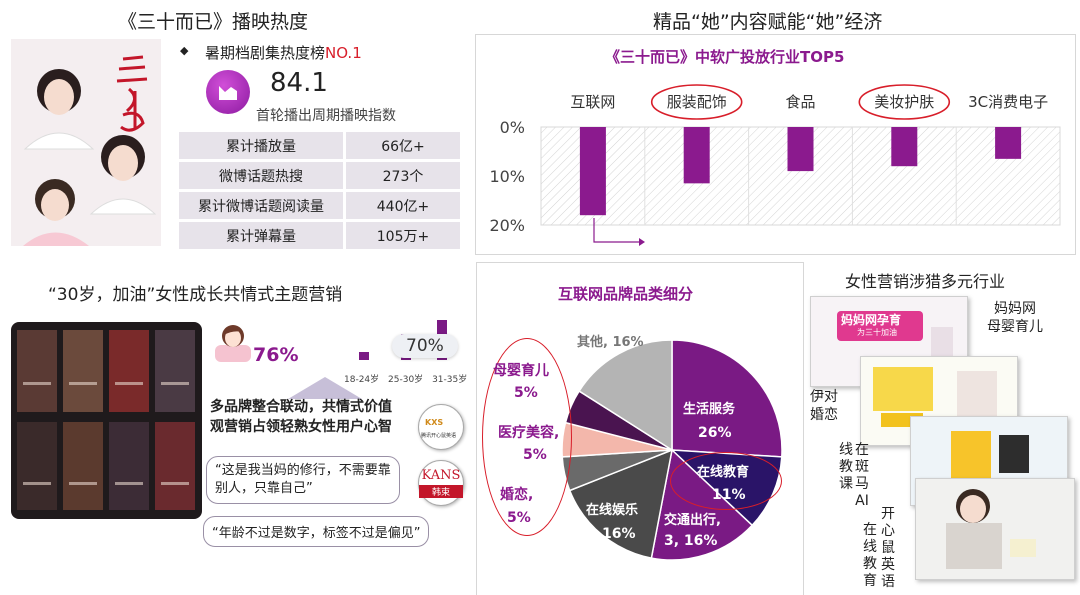  What do you see at coordinates (619, 232) in the screenshot?
I see `connector-arrow` at bounding box center [619, 232].